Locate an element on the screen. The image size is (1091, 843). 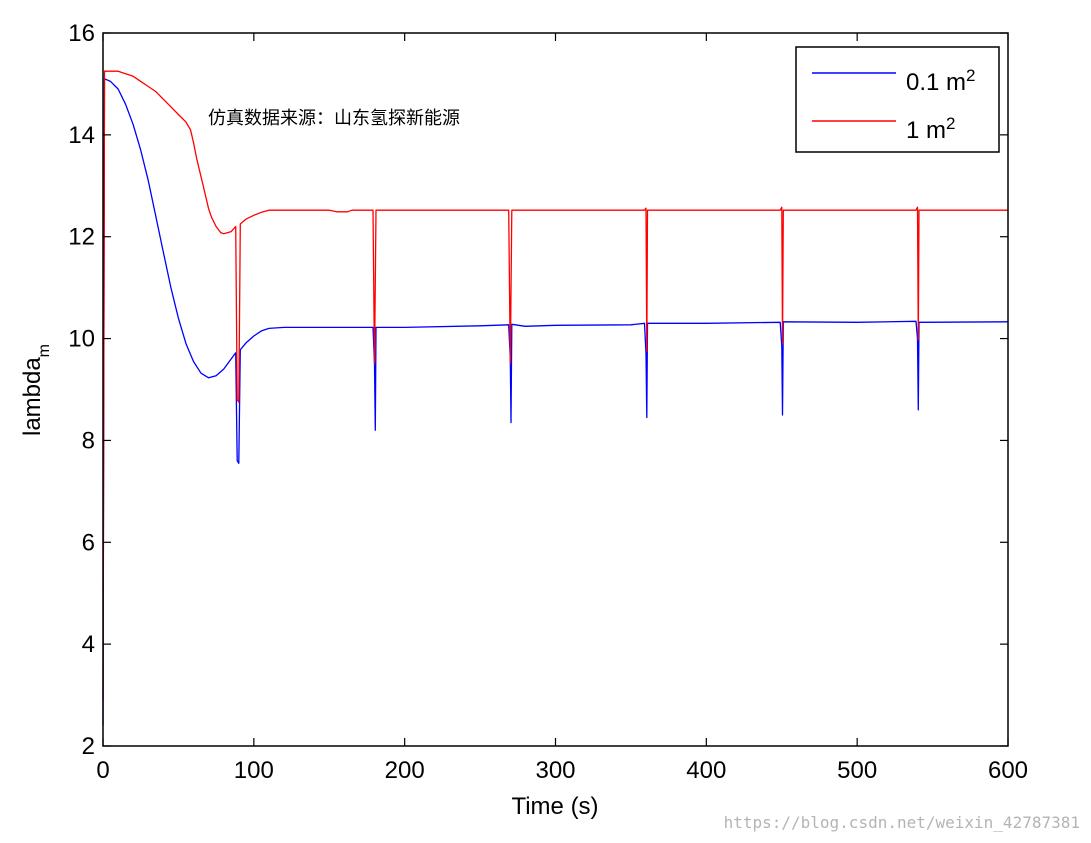
y-tick-label-7: 16 is located at coordinates (81, 33).